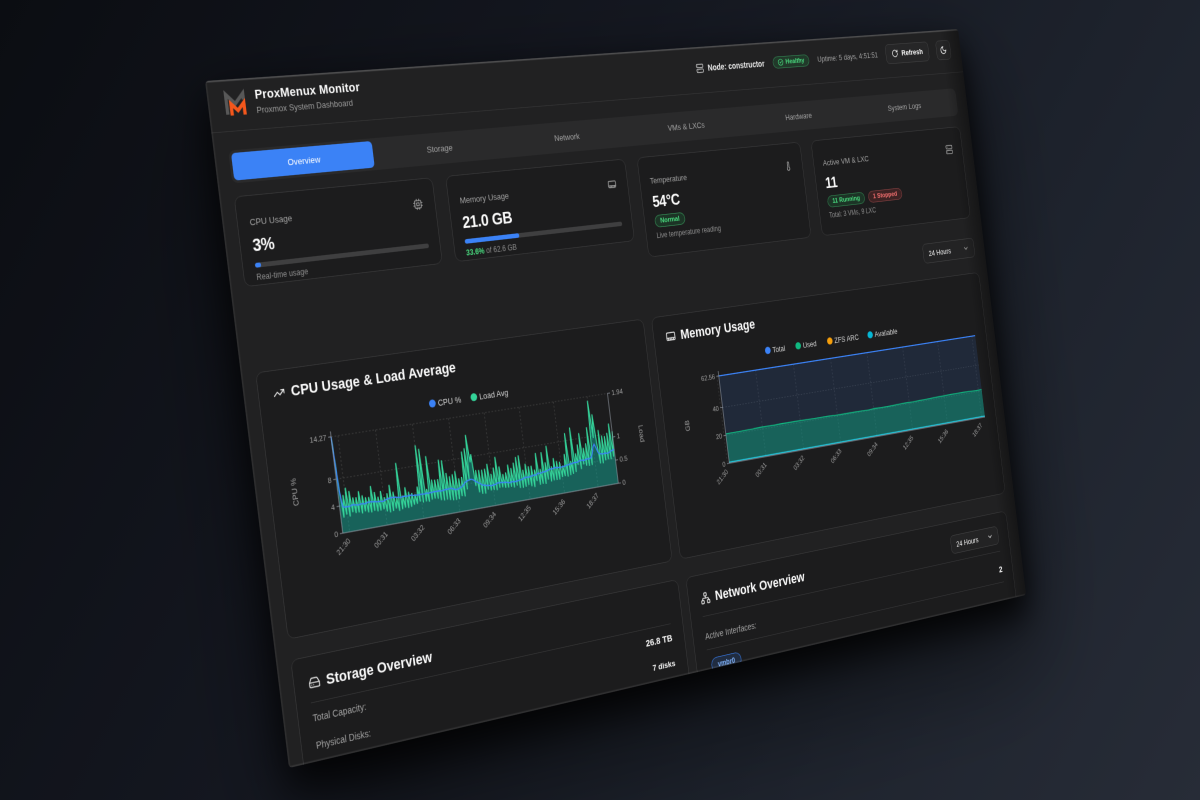 Image resolution: width=1200 pixels, height=800 pixels. Describe the element at coordinates (715, 408) in the screenshot. I see `svg-text: 40` at that location.